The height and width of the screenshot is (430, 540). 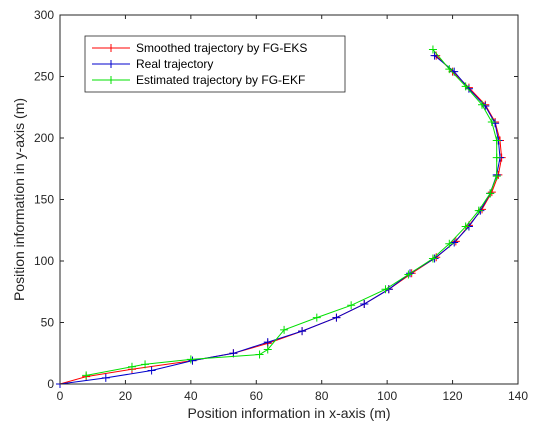 What do you see at coordinates (174, 64) in the screenshot?
I see `legend-label: Real trajectory` at bounding box center [174, 64].